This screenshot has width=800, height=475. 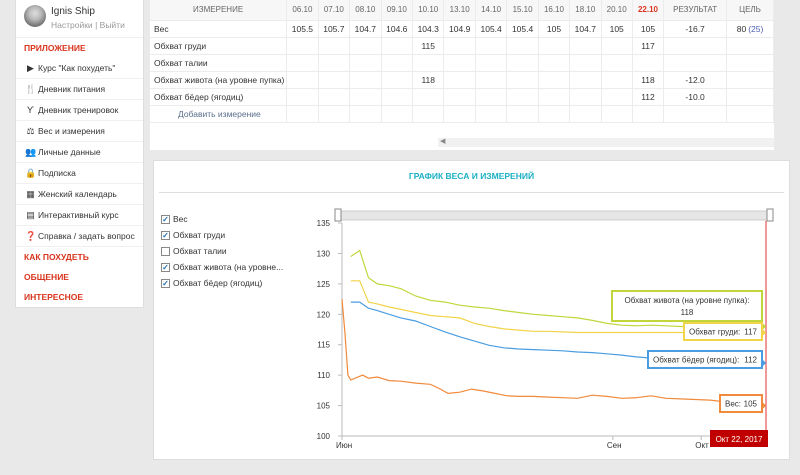 I want to click on sidebar-item-6: ▦ Женский календарь, so click(x=79, y=194).